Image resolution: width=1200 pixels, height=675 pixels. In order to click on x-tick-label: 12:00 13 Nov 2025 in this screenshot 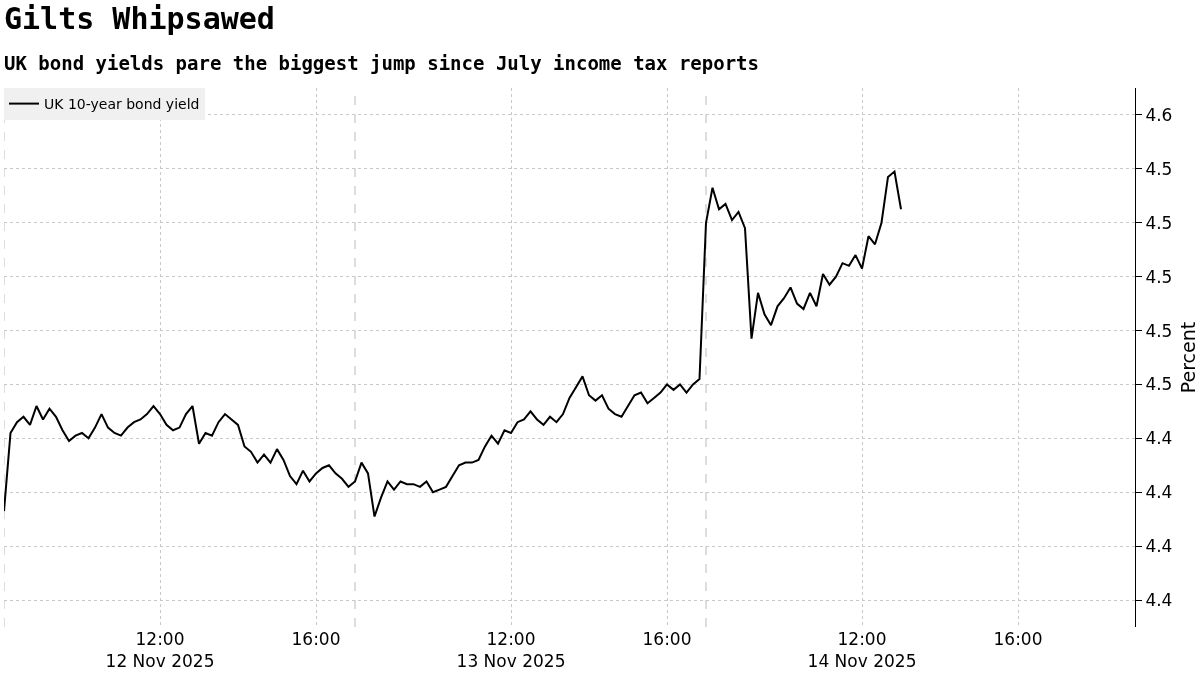, I will do `click(511, 650)`.